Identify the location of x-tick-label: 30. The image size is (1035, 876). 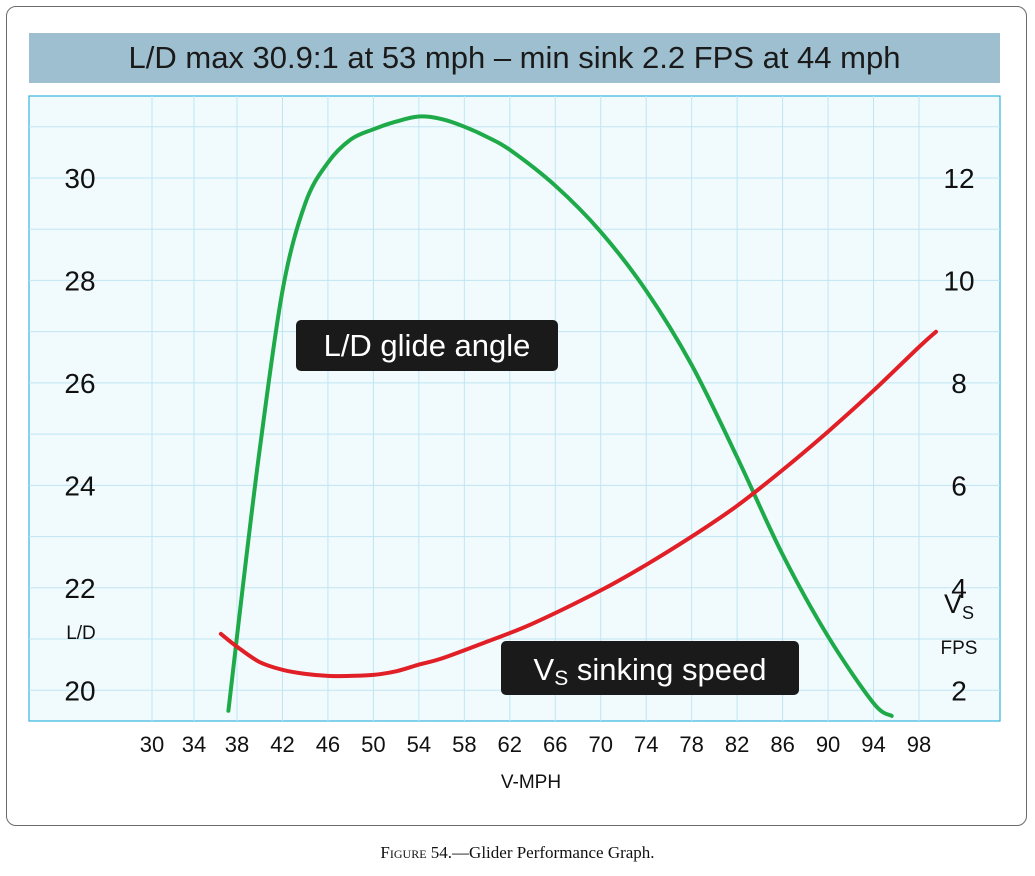
(152, 744).